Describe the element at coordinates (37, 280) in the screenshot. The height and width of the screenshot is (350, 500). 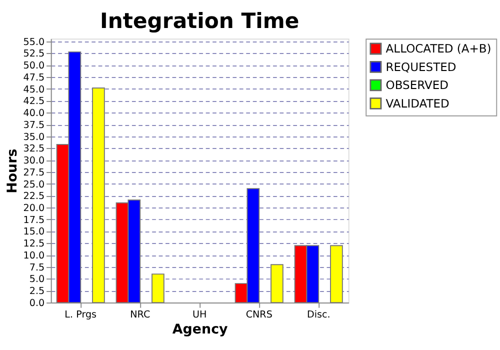
I see `y-tick-label: 5.0` at that location.